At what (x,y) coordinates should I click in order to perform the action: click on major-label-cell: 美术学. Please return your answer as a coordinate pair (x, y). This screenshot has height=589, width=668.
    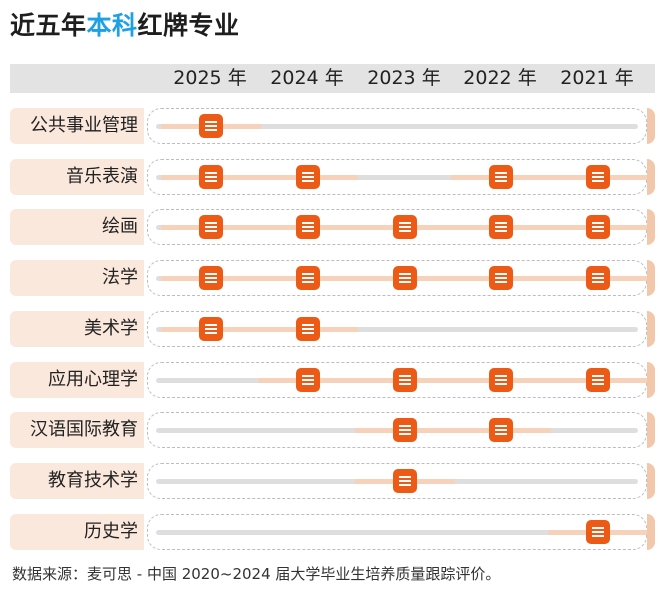
    Looking at the image, I should click on (77, 329).